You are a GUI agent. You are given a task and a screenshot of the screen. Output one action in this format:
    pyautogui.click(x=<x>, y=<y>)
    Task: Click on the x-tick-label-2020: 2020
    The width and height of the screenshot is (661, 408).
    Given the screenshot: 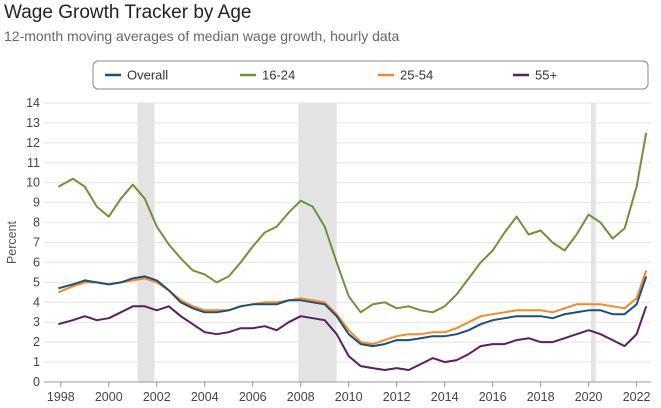 What is the action you would take?
    pyautogui.click(x=589, y=397)
    